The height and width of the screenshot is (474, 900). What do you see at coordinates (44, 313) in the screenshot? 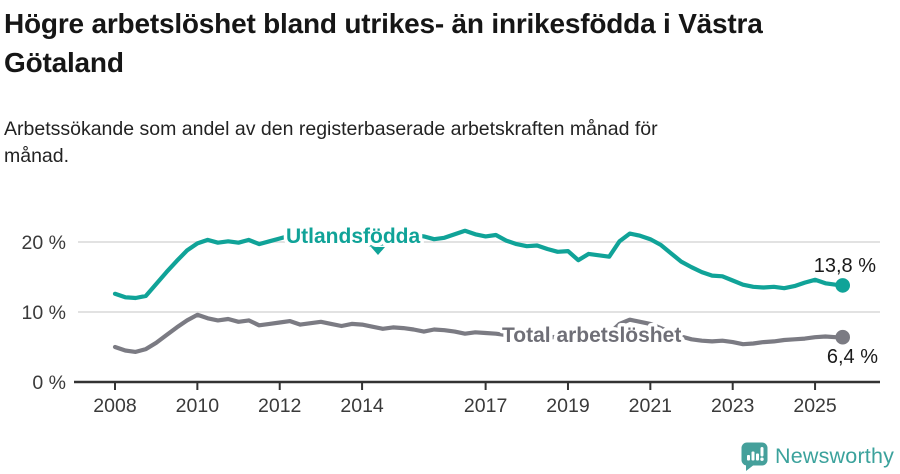
I see `y-tick-label: 10 %` at bounding box center [44, 313].